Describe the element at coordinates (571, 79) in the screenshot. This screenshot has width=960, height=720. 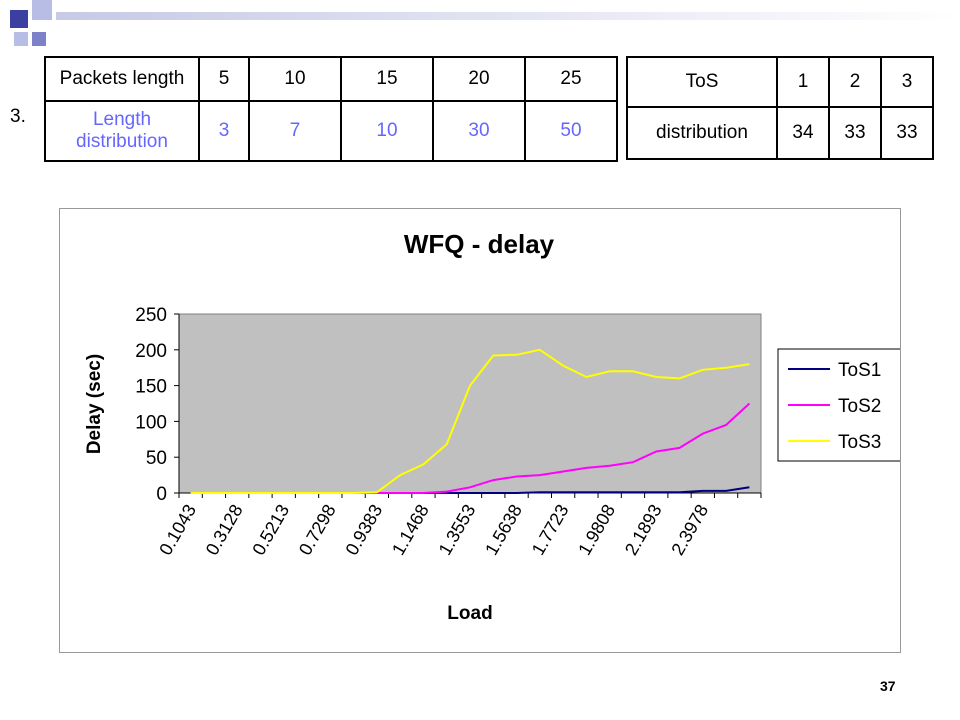
I see `table-header-cell: 25` at that location.